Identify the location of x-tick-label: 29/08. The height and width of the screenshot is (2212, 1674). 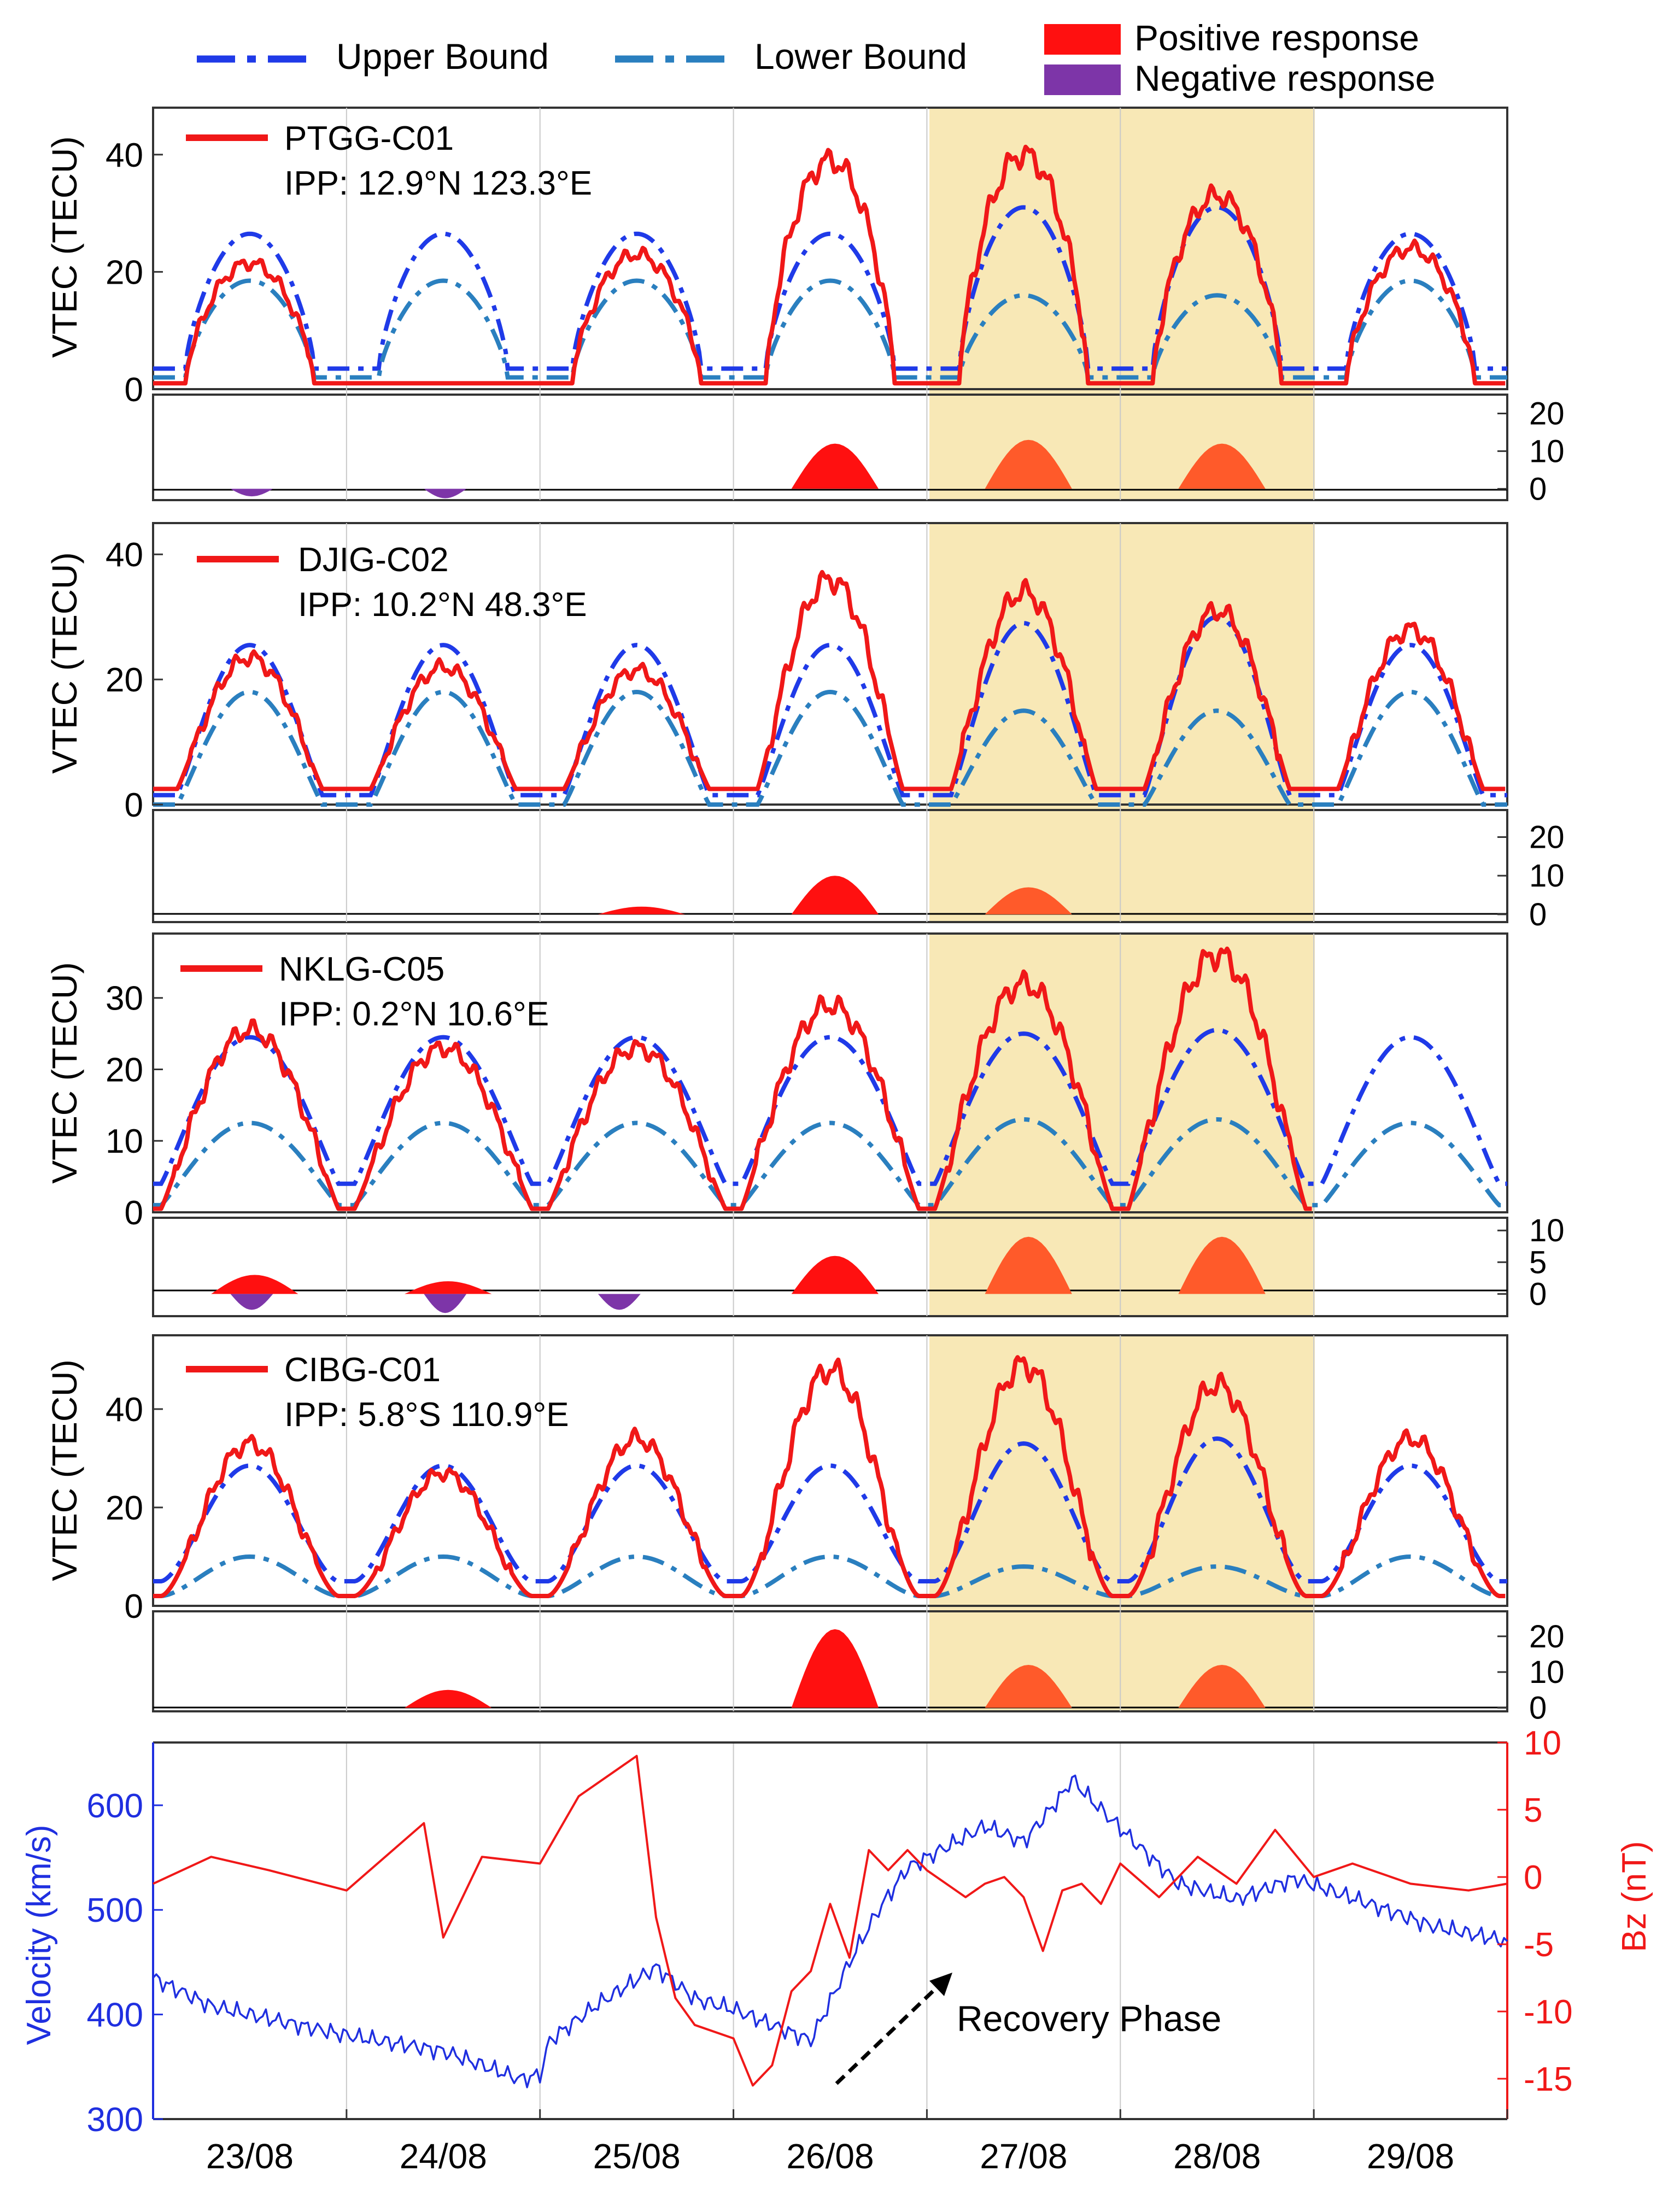
(1410, 2157).